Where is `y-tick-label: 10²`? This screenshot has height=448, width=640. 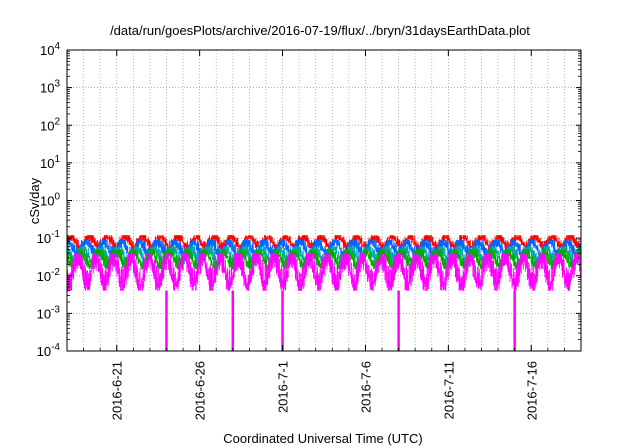
y-tick-label: 10² is located at coordinates (50, 124).